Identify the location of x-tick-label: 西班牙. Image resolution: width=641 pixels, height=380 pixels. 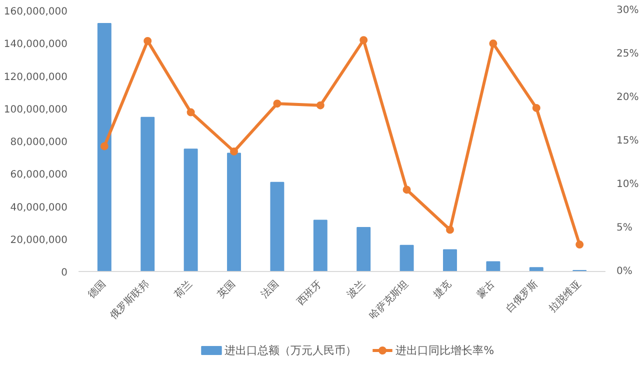
(309, 293).